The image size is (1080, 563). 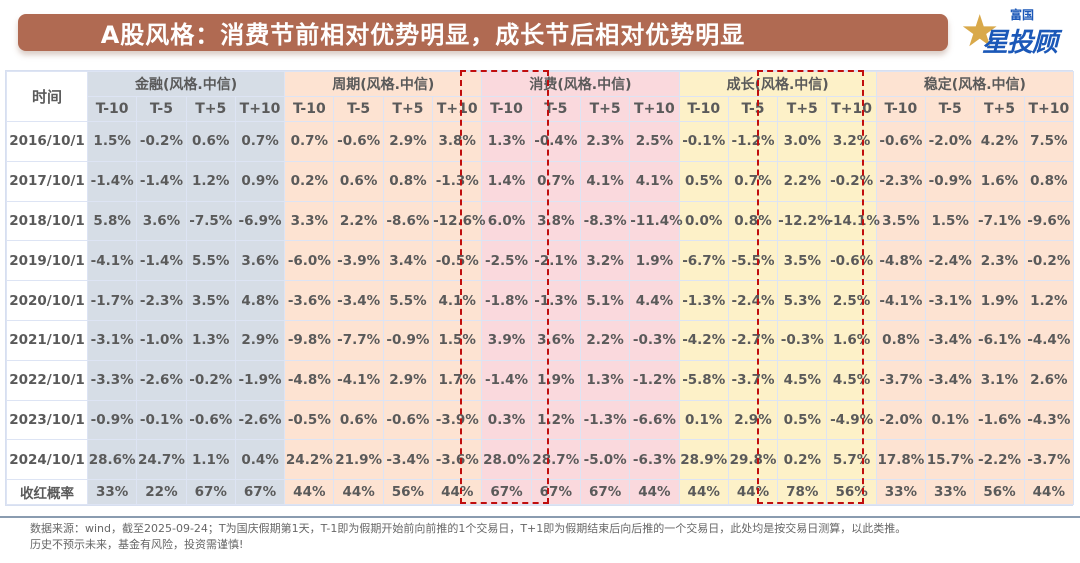 I want to click on cell-stable-value: -9.6%, so click(x=1049, y=221).